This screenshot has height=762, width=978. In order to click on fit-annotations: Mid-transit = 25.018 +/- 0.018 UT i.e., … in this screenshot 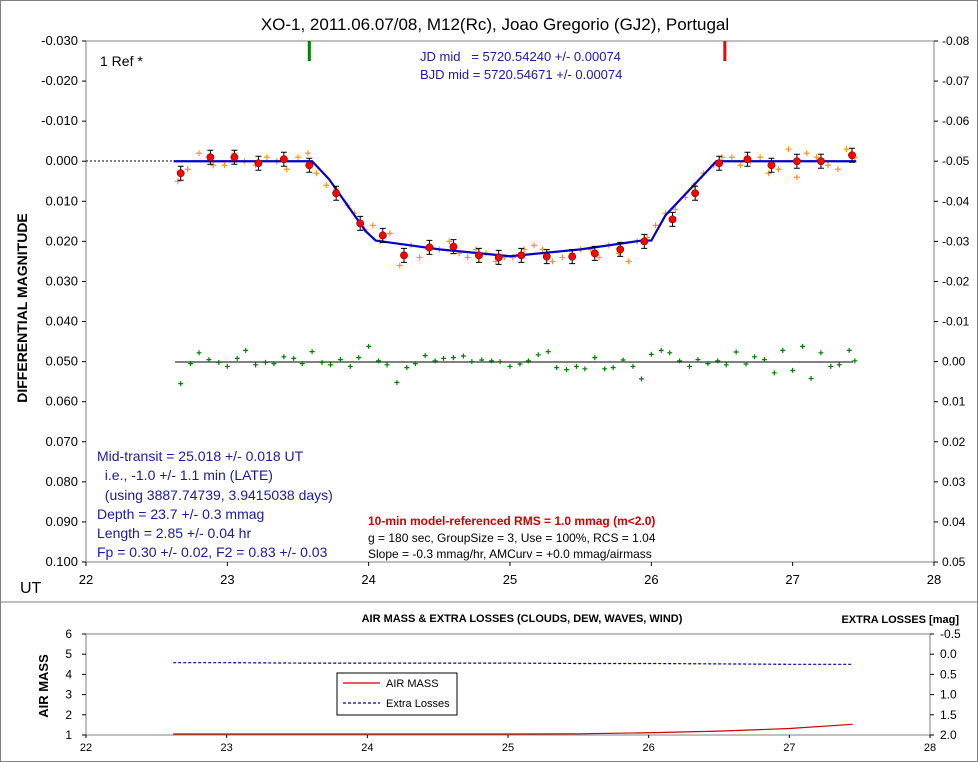, I will do `click(215, 504)`.